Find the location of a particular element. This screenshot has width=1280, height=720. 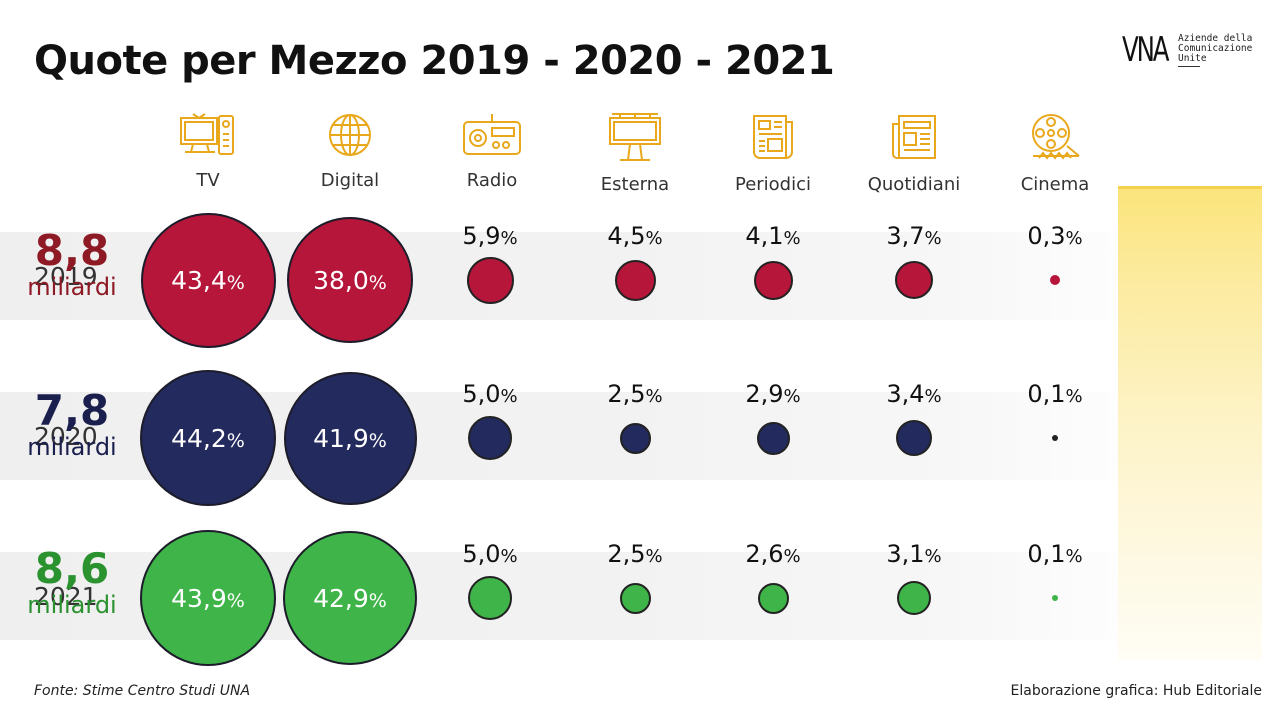

data-label-unit-2020-digital: % is located at coordinates (377, 440).